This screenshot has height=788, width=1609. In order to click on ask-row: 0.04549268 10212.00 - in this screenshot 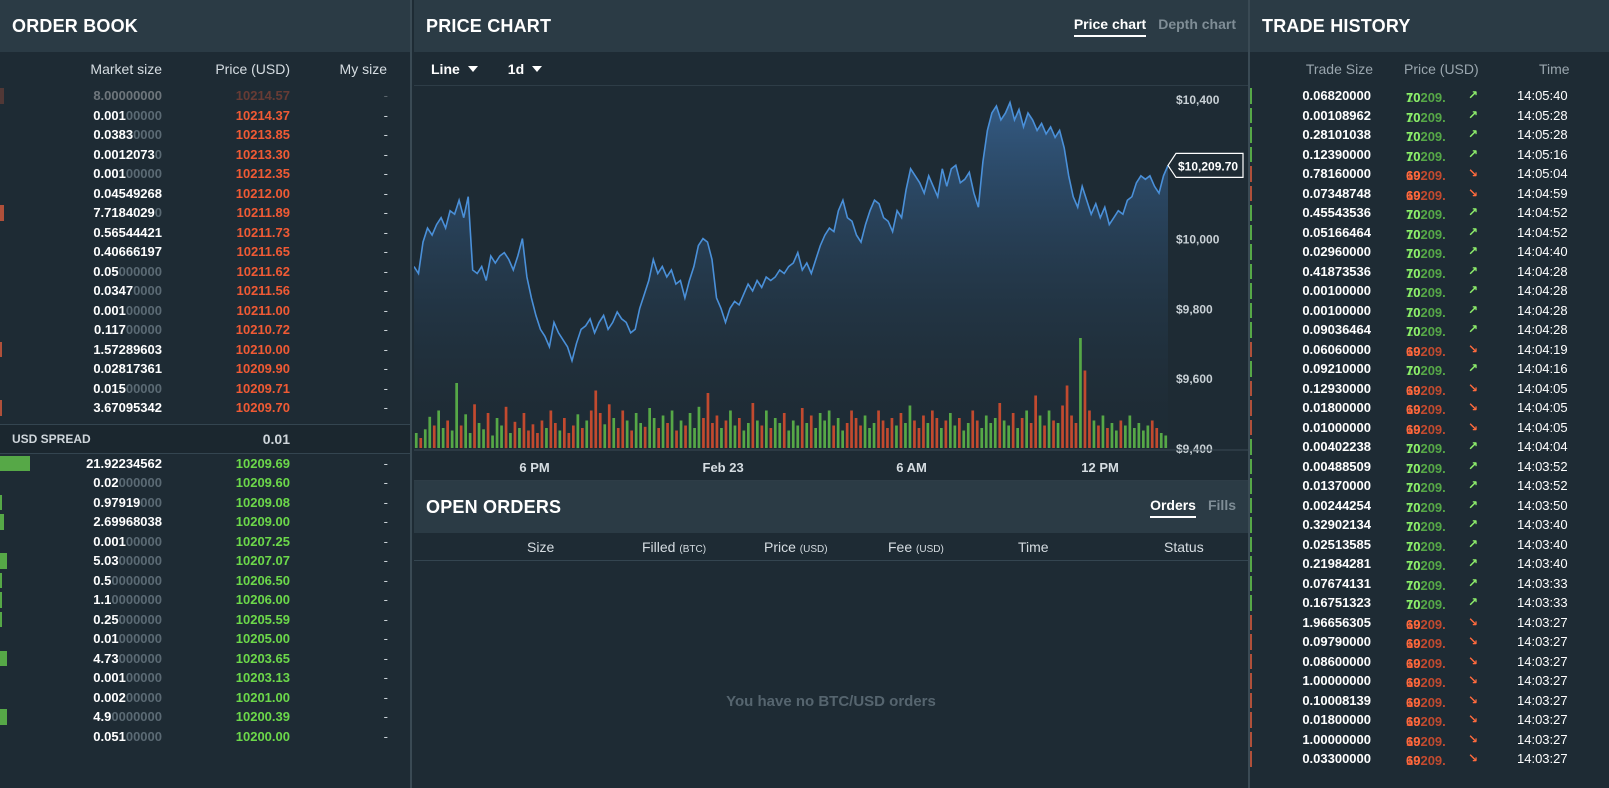, I will do `click(205, 194)`.